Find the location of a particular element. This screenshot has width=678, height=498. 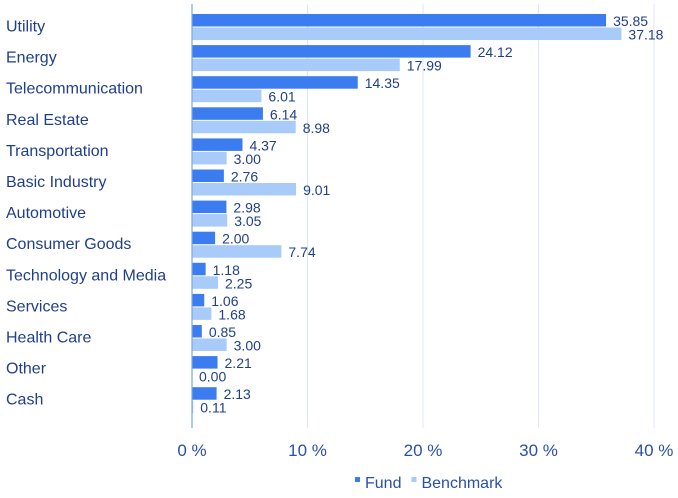

x-axis-ticks: 0 % 10 % 20 % 30 % 40 % is located at coordinates (425, 450).